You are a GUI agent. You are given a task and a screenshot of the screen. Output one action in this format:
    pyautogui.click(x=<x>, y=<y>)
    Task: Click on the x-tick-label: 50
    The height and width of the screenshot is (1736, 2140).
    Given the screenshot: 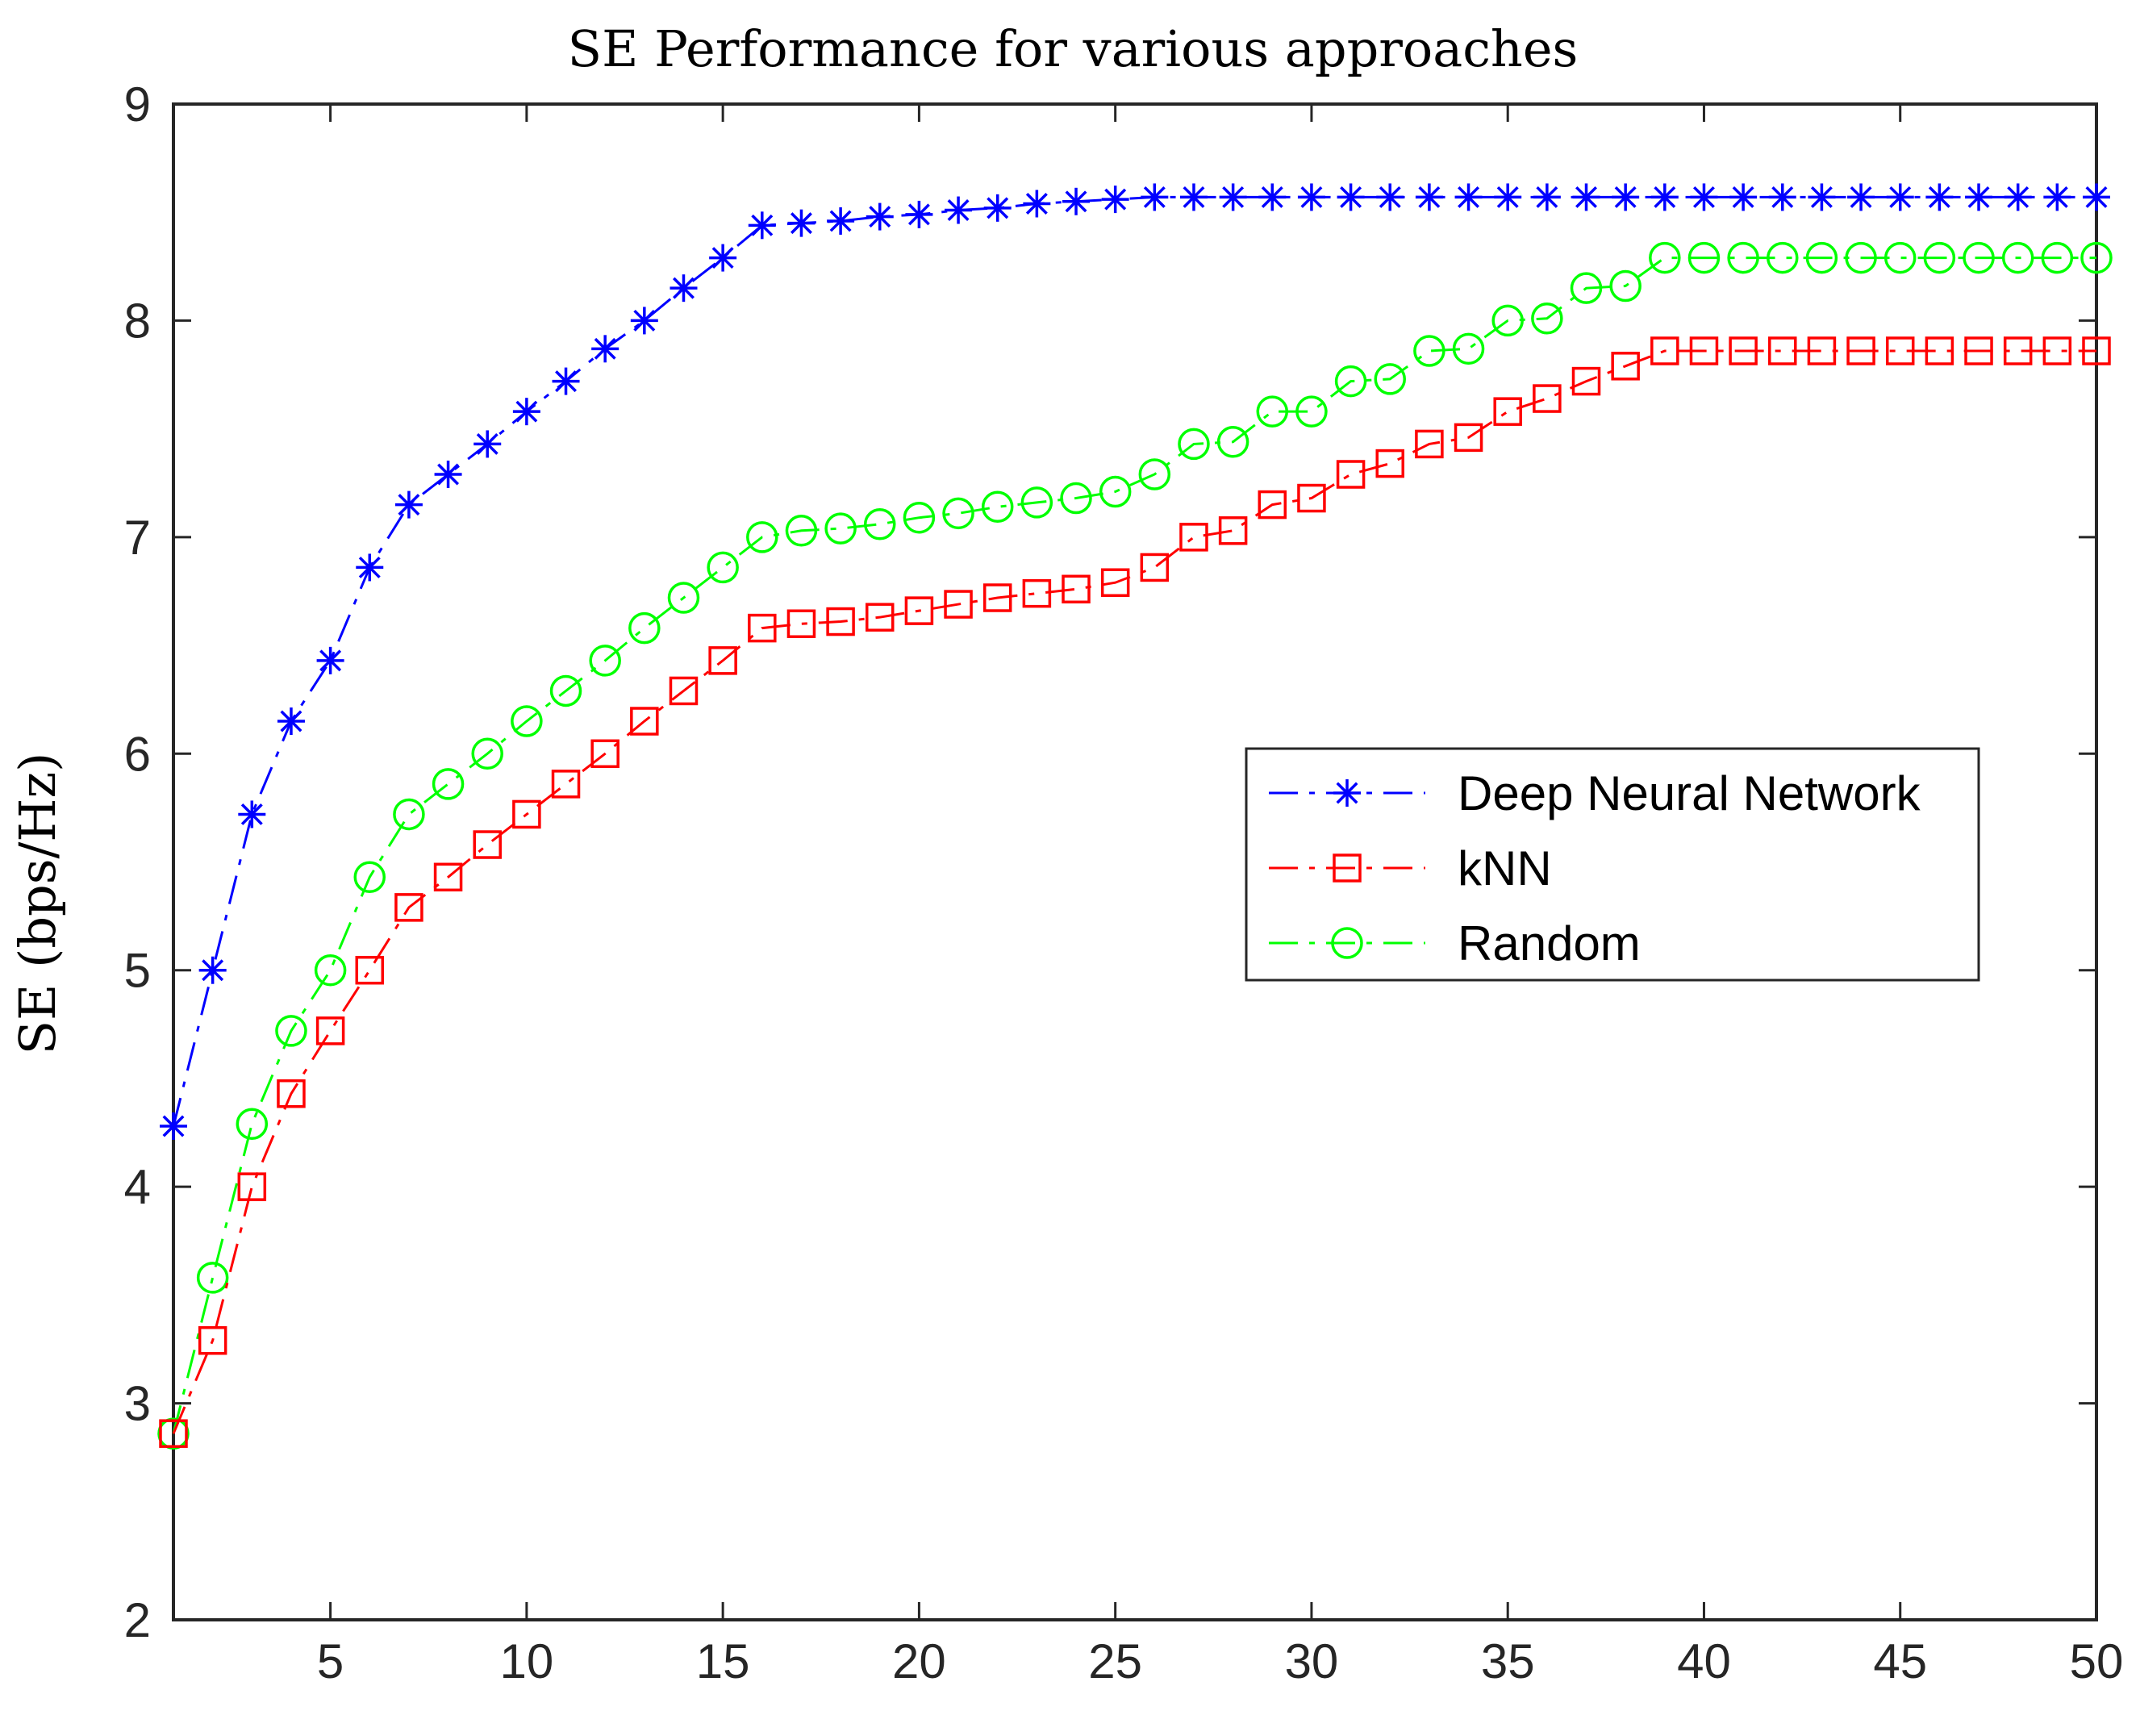 What is the action you would take?
    pyautogui.click(x=2097, y=1661)
    